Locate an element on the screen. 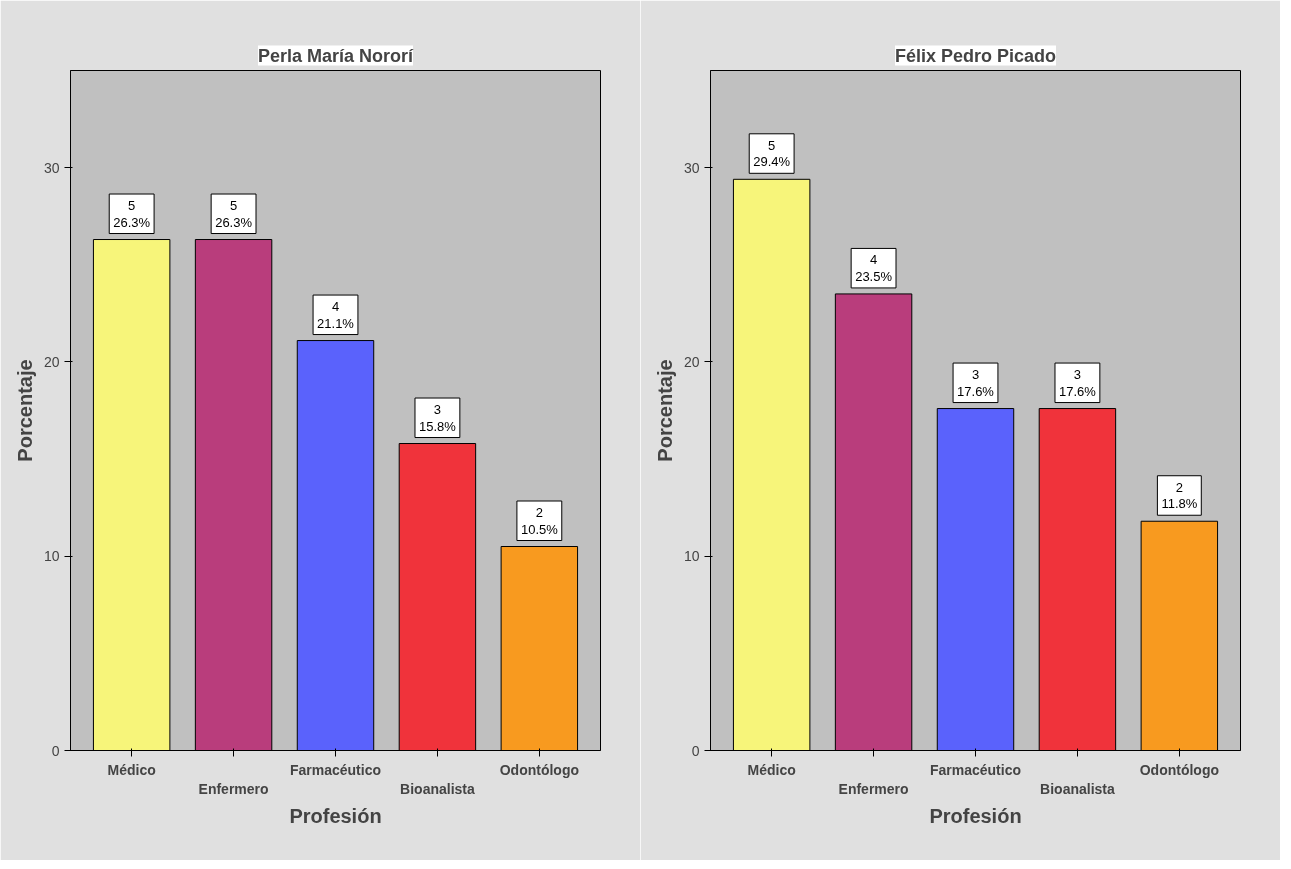 This screenshot has height=869, width=1291. data-label: 4 23.5% is located at coordinates (874, 268).